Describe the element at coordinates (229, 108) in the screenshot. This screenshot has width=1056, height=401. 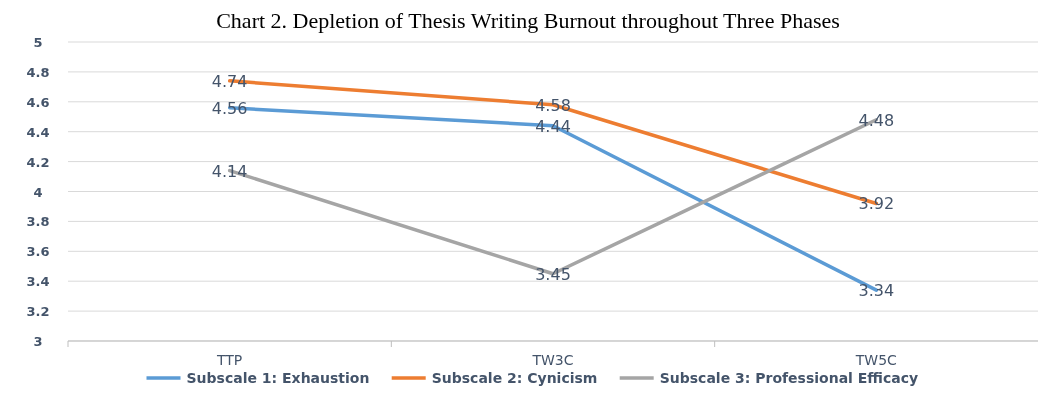
I see `data-label: 4.56` at that location.